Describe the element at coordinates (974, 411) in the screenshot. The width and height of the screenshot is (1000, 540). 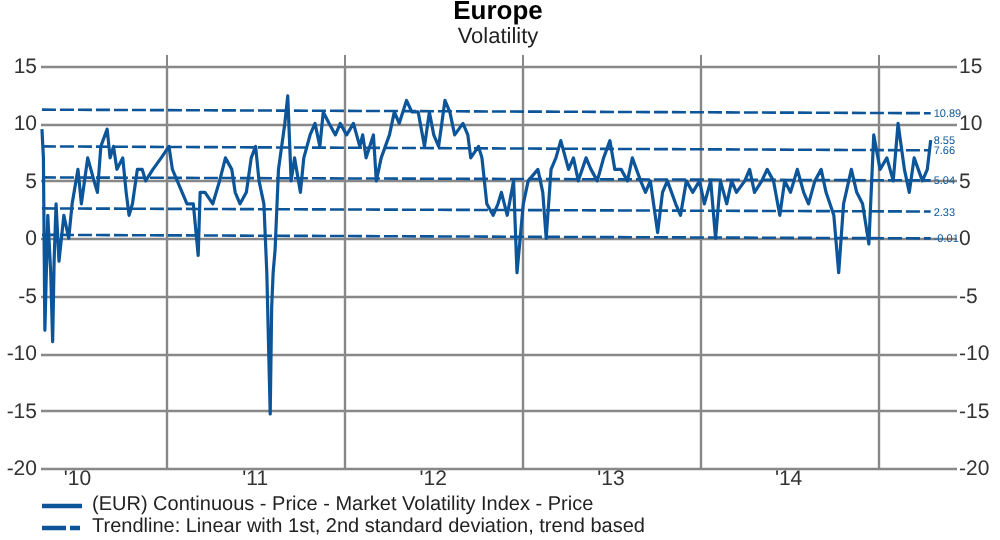
I see `y2-tick-label: -15` at that location.